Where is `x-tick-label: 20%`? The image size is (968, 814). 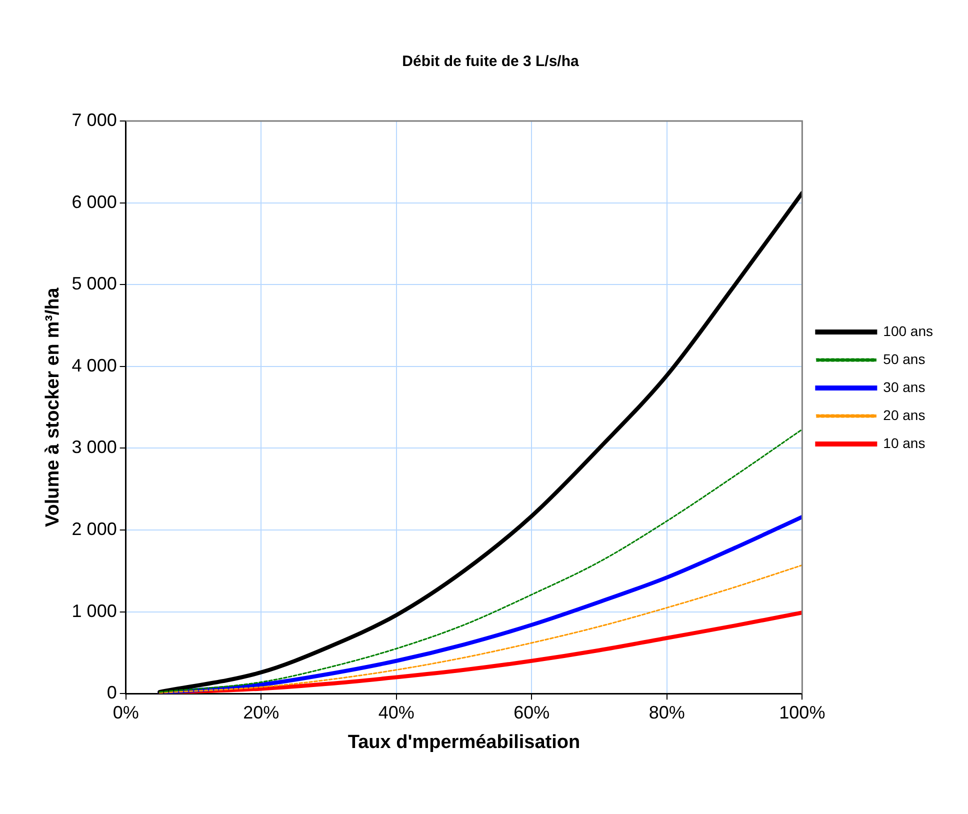 x-tick-label: 20% is located at coordinates (261, 712).